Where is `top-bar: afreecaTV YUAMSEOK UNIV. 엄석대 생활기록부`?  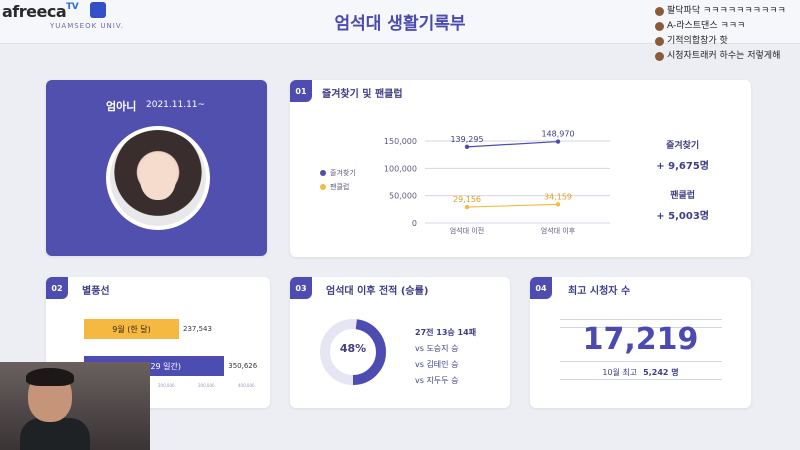 top-bar: afreecaTV YUAMSEOK UNIV. 엄석대 생활기록부 is located at coordinates (400, 22).